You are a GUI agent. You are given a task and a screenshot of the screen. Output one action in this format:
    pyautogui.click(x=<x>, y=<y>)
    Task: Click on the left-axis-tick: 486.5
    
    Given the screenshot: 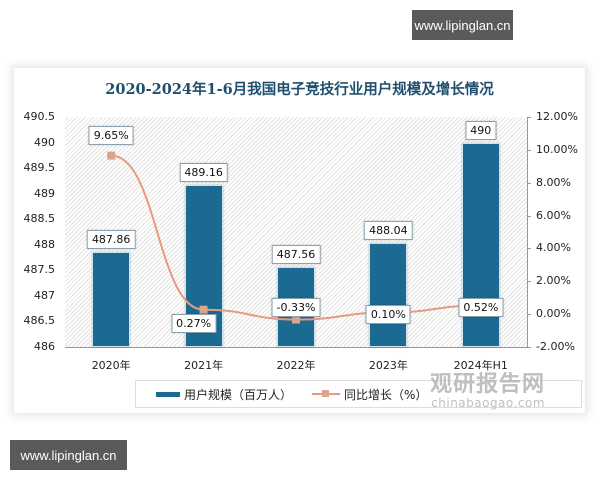 What is the action you would take?
    pyautogui.click(x=39, y=321)
    